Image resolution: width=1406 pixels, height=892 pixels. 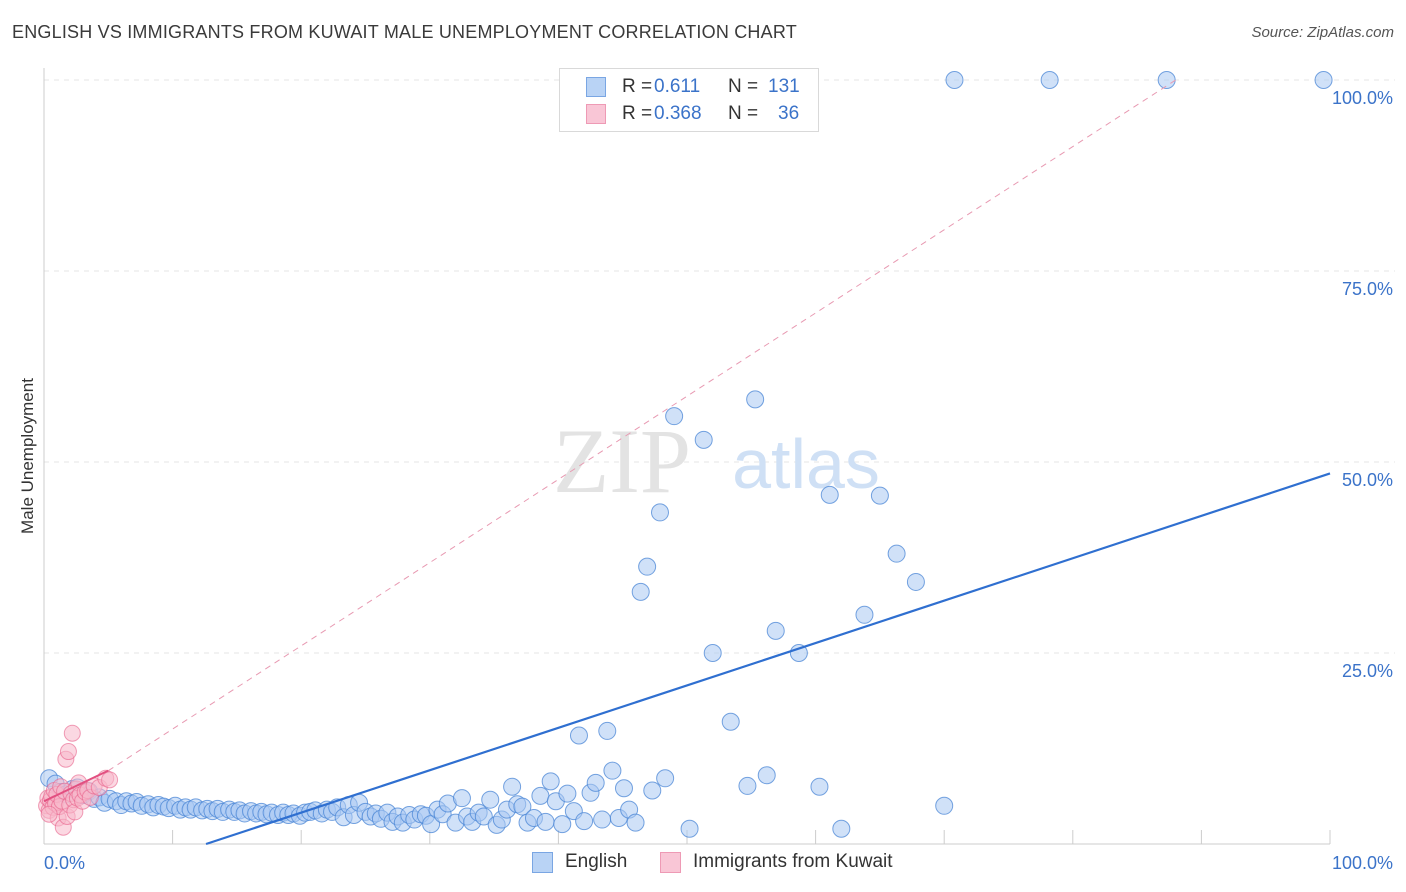 What do you see at coordinates (670, 862) in the screenshot?
I see `kuwait-legend-swatch` at bounding box center [670, 862].